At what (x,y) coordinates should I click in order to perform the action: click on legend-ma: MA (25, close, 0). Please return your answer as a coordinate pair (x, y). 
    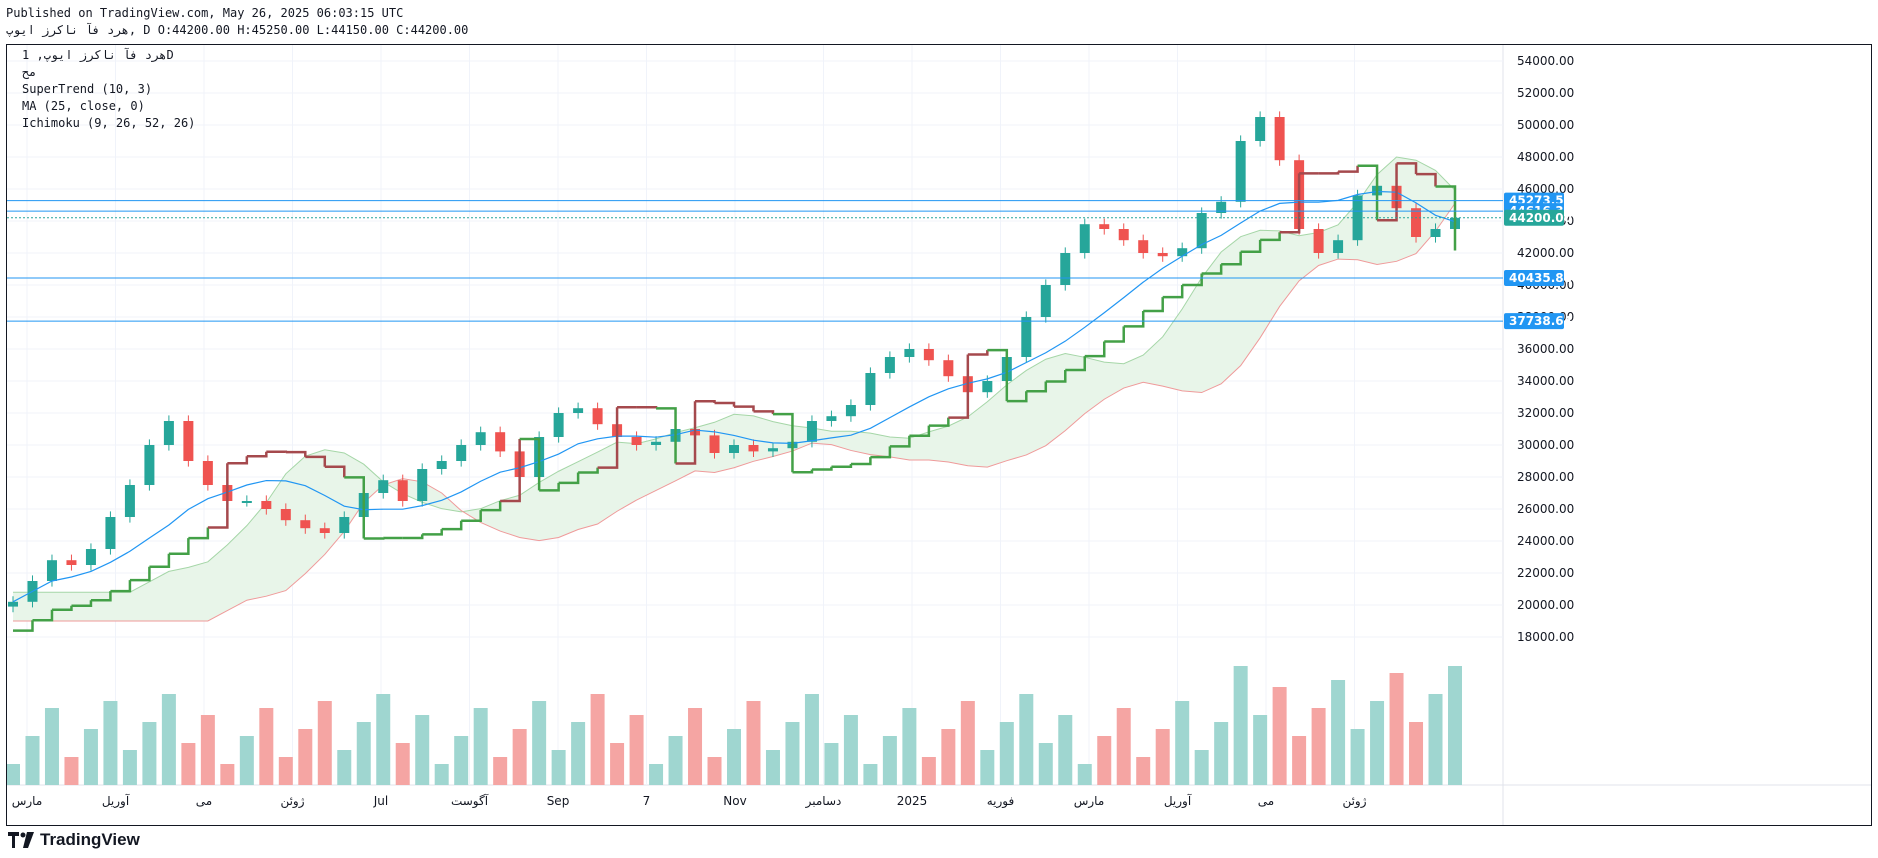
    Looking at the image, I should click on (83, 106).